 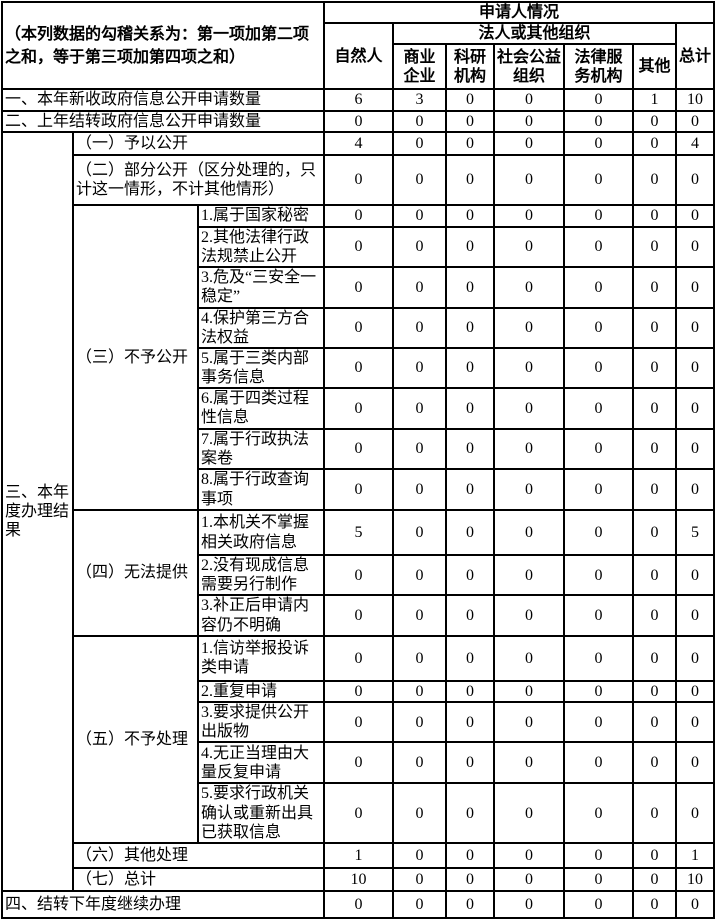 I want to click on value-cell: 4, so click(x=359, y=143).